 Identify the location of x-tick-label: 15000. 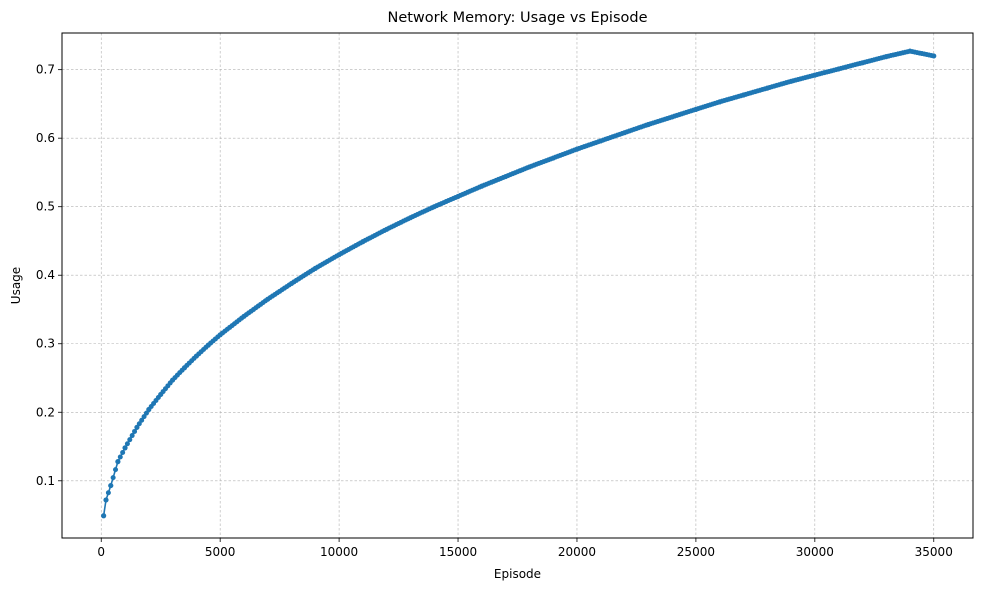
(458, 552).